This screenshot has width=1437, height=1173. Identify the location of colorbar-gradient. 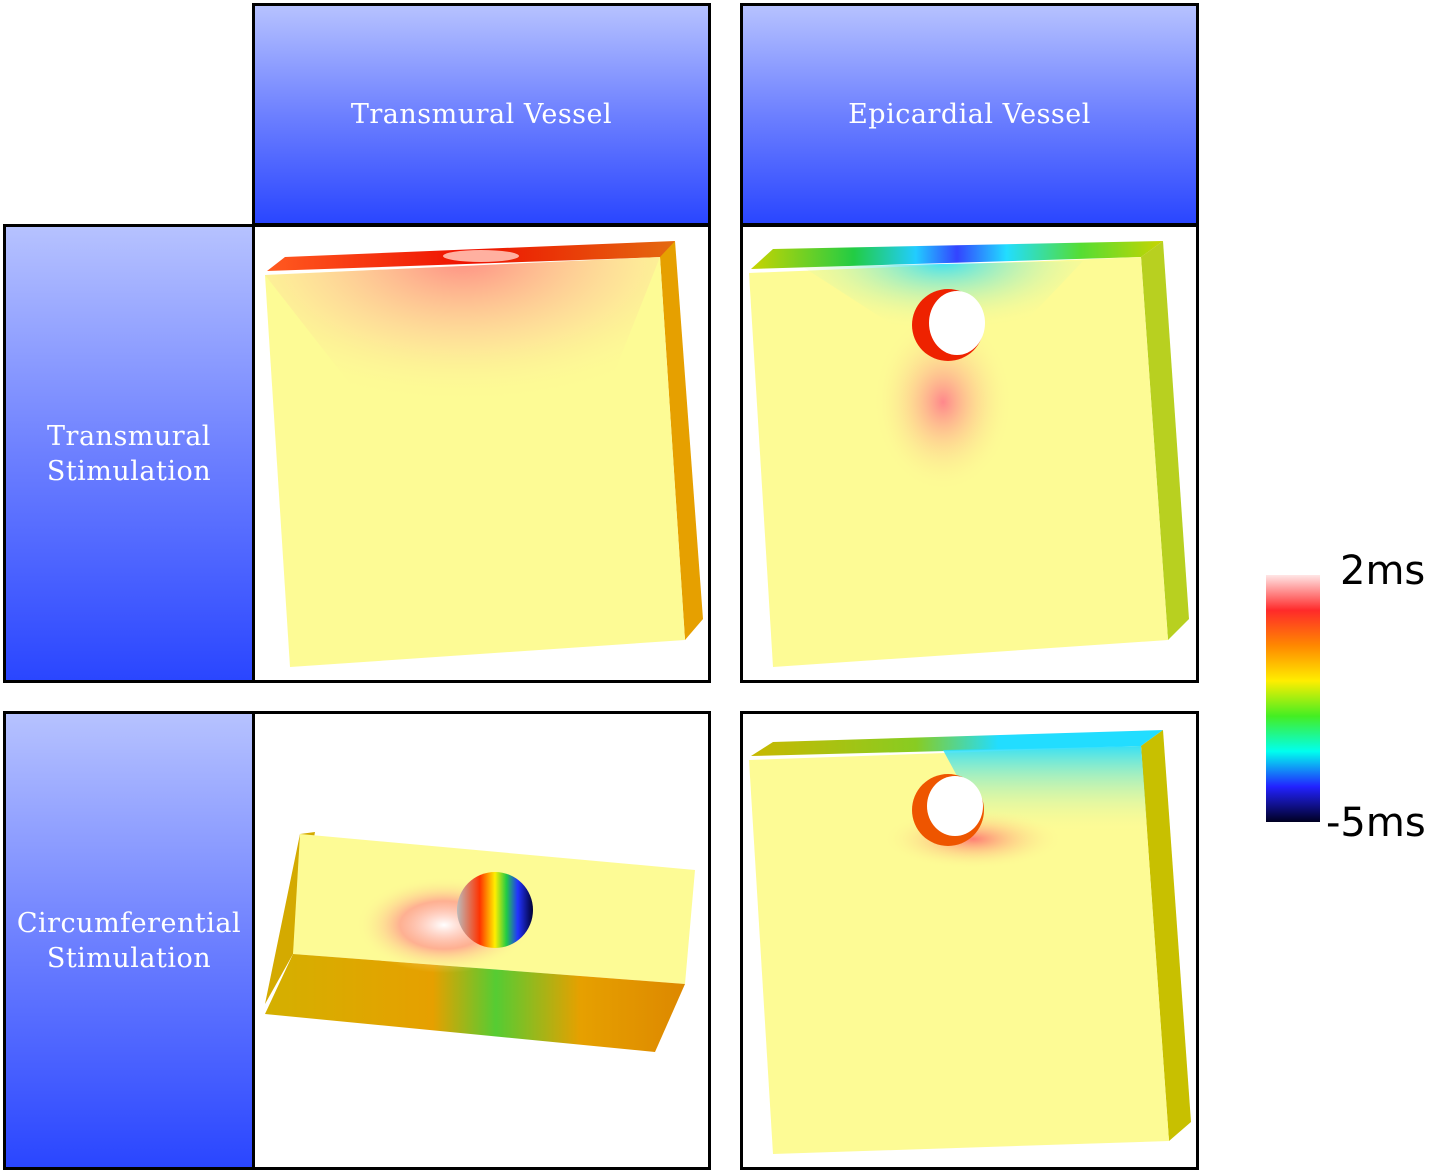
(1293, 698).